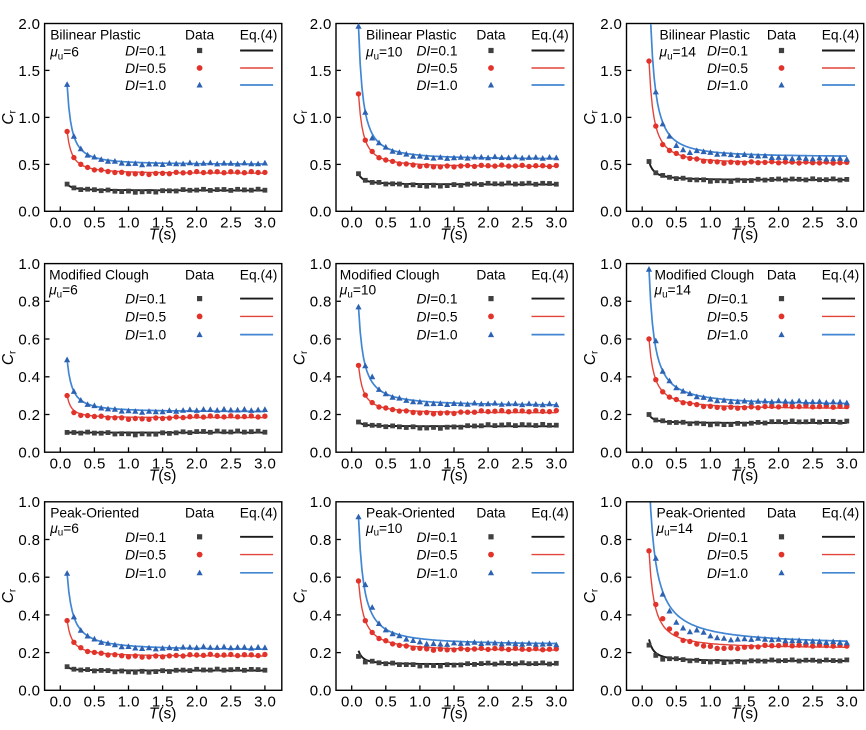  I want to click on svg-text: μu=10, so click(384, 530).